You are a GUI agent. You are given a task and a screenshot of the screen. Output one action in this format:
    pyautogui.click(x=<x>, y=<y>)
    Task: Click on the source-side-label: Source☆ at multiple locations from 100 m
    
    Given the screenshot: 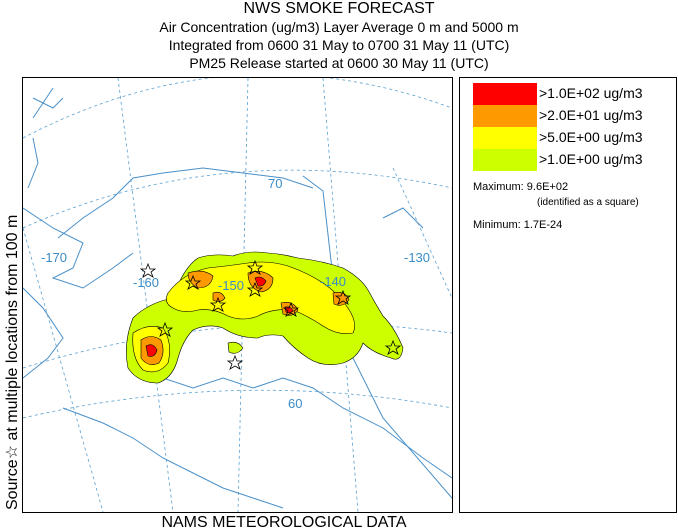 What is the action you would take?
    pyautogui.click(x=12, y=362)
    